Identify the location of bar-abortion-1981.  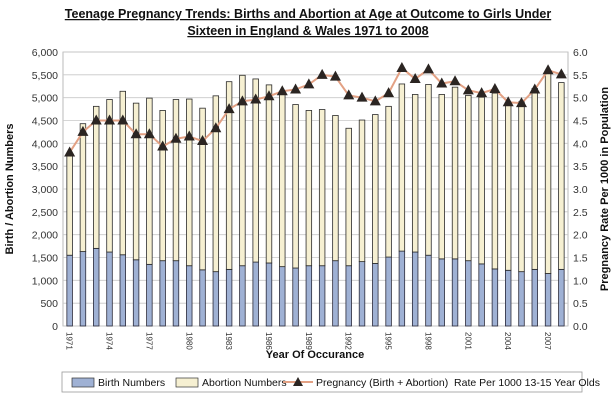
(202, 189).